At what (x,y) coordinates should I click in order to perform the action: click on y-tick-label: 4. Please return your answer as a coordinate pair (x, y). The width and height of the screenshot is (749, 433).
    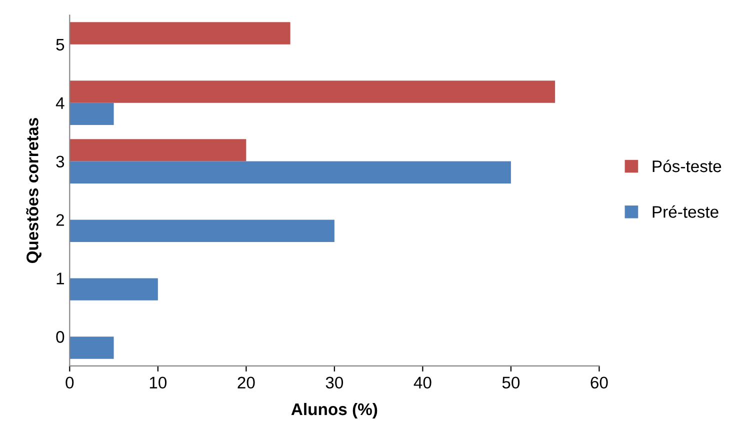
    Looking at the image, I should click on (60, 103).